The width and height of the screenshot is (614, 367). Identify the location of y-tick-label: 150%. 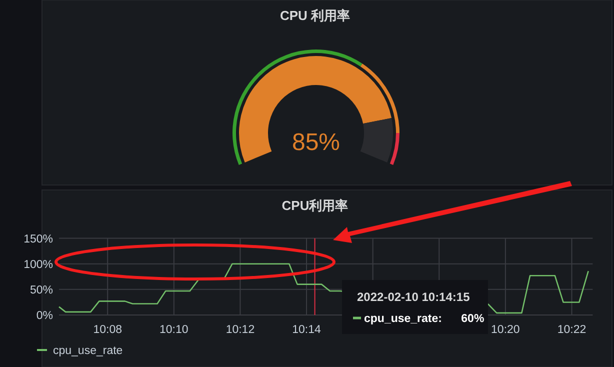
(38, 239).